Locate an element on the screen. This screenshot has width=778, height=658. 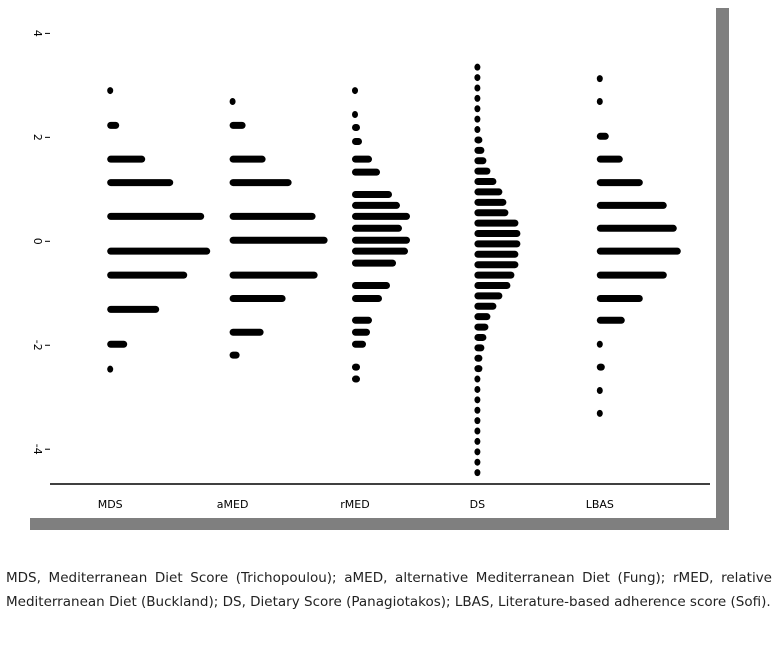
x-tick-label: rMED is located at coordinates (354, 504).